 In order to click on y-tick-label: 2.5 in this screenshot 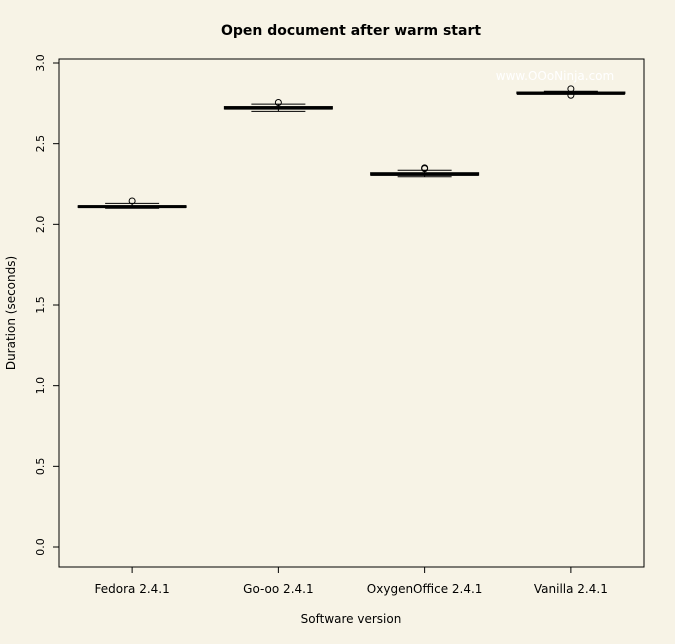, I will do `click(40, 144)`.